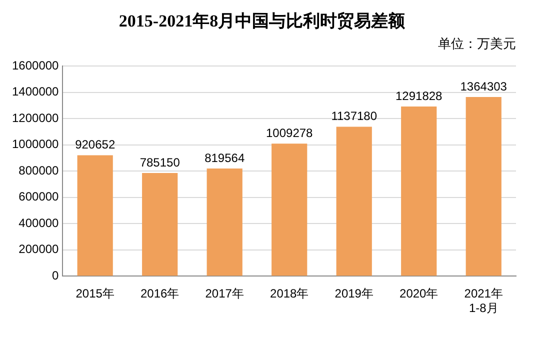 Image resolution: width=536 pixels, height=343 pixels. Describe the element at coordinates (39, 223) in the screenshot. I see `y-tick-label: 400000` at that location.